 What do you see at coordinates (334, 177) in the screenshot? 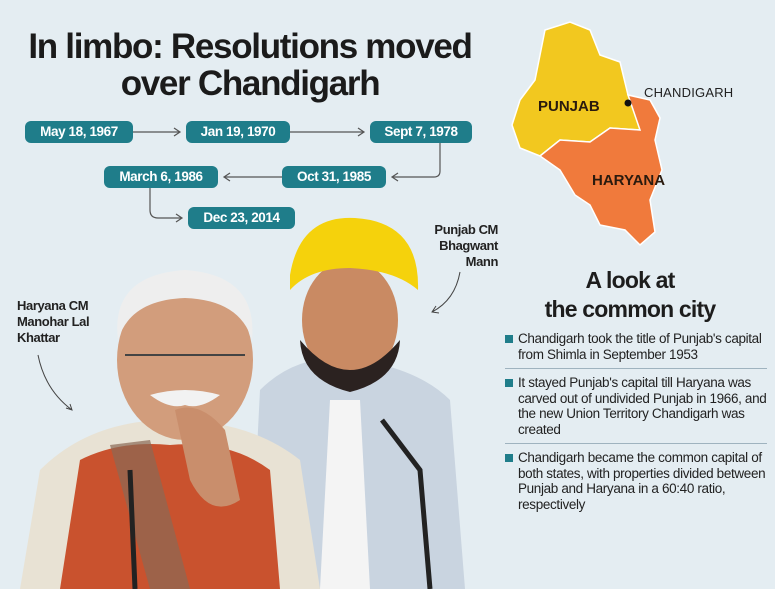
I see `timeline-date: Oct 31, 1985` at bounding box center [334, 177].